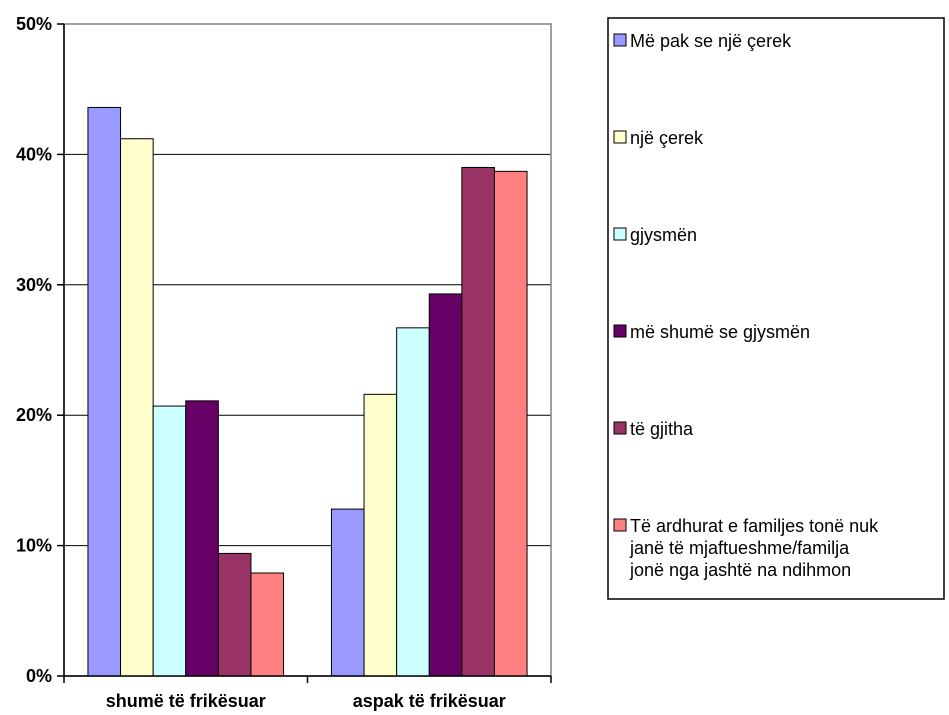 This screenshot has height=715, width=949. Describe the element at coordinates (739, 548) in the screenshot. I see `legend-label: janë të mjaftueshme/familja` at that location.